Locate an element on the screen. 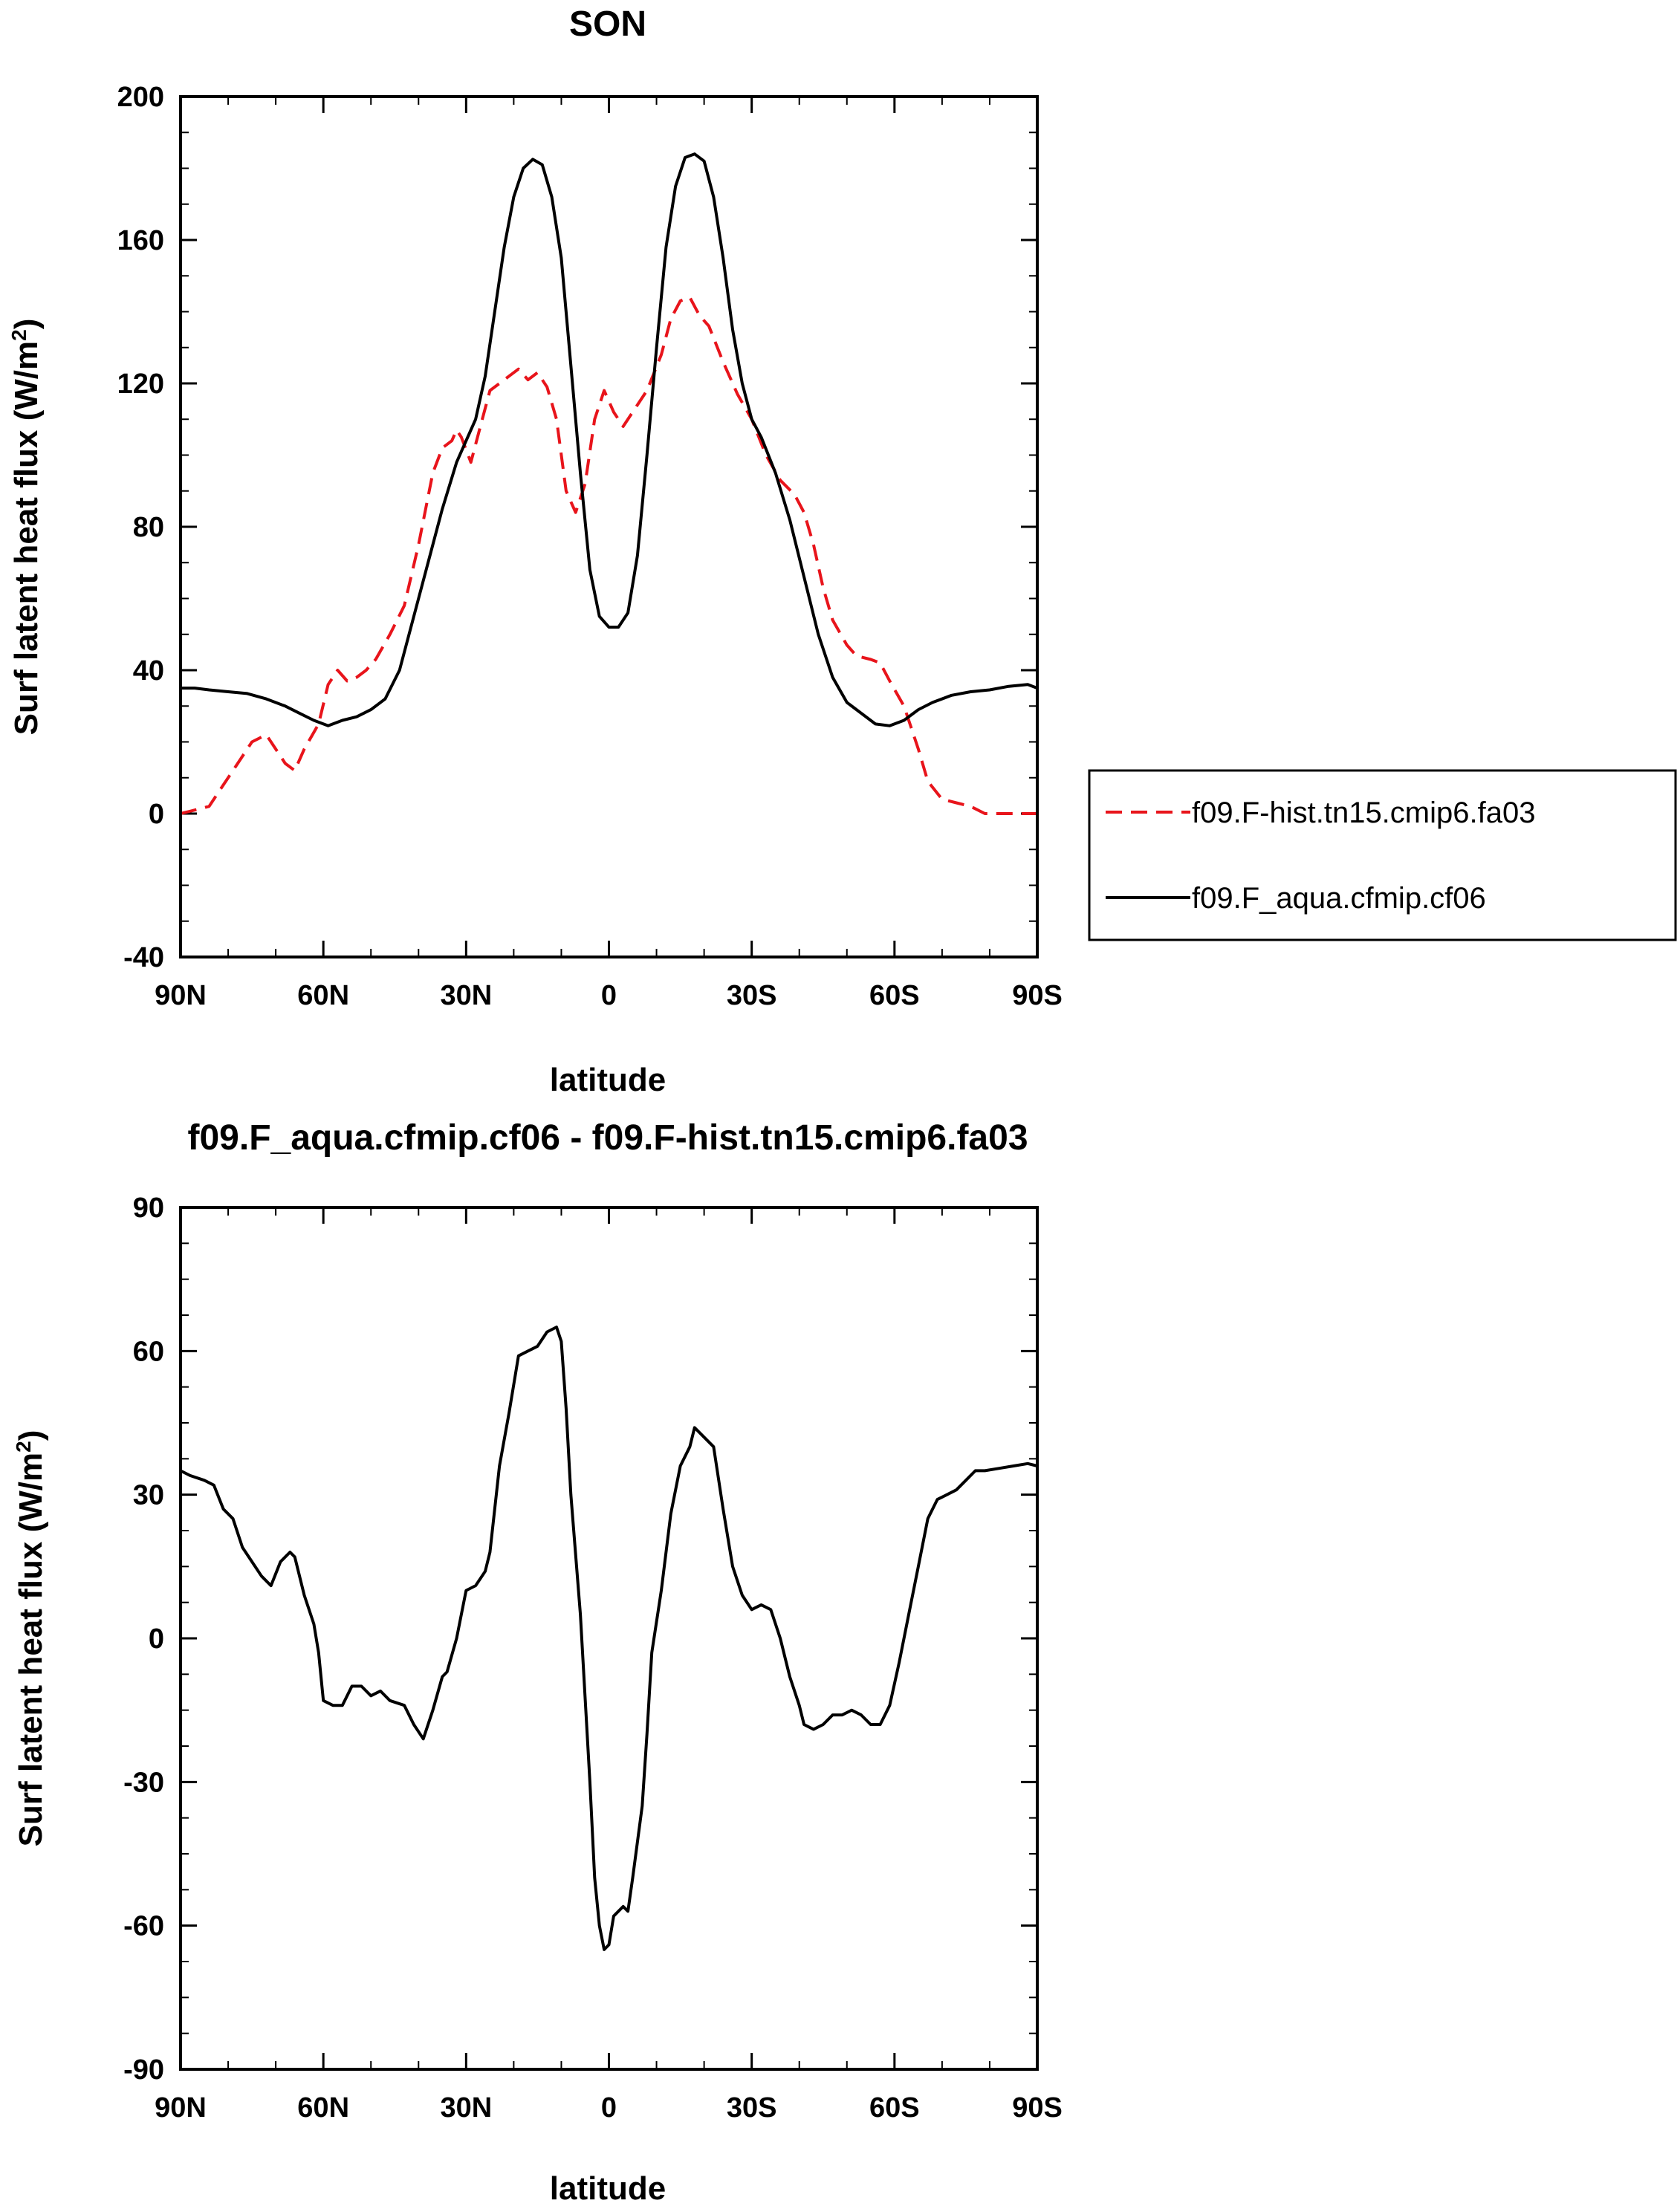 This screenshot has height=2206, width=1680. top-chart-x-tick-label: 0 is located at coordinates (609, 996).